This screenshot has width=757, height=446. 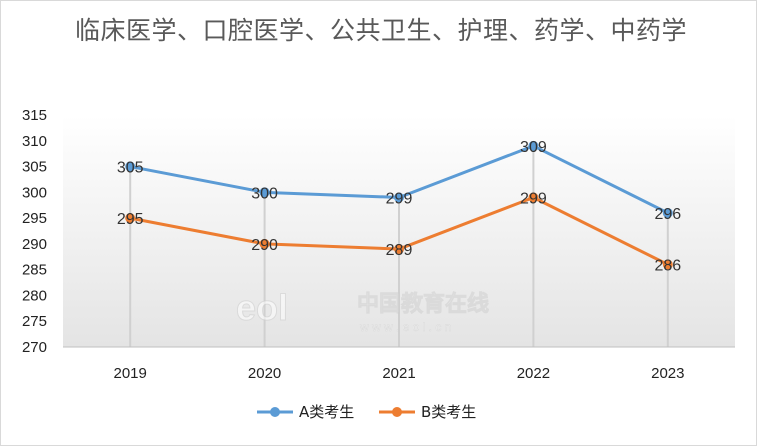 What do you see at coordinates (405, 327) in the screenshot?
I see `watermark-subtext: w w w . e o l . c n` at bounding box center [405, 327].